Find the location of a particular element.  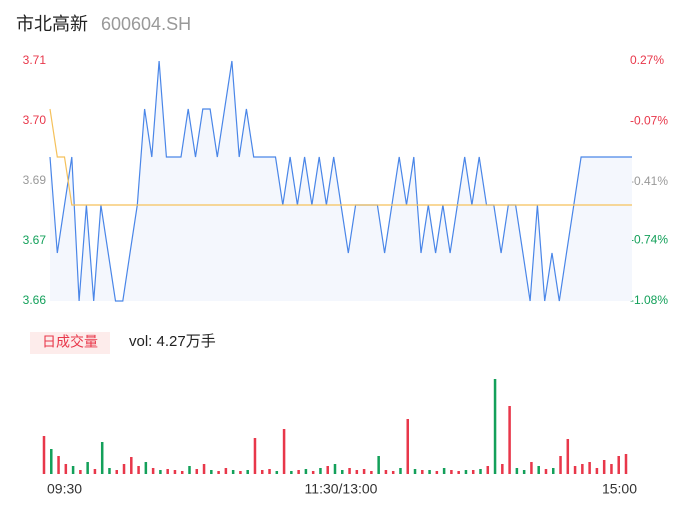

volume-summary: vol: 4.27万手 is located at coordinates (172, 341).